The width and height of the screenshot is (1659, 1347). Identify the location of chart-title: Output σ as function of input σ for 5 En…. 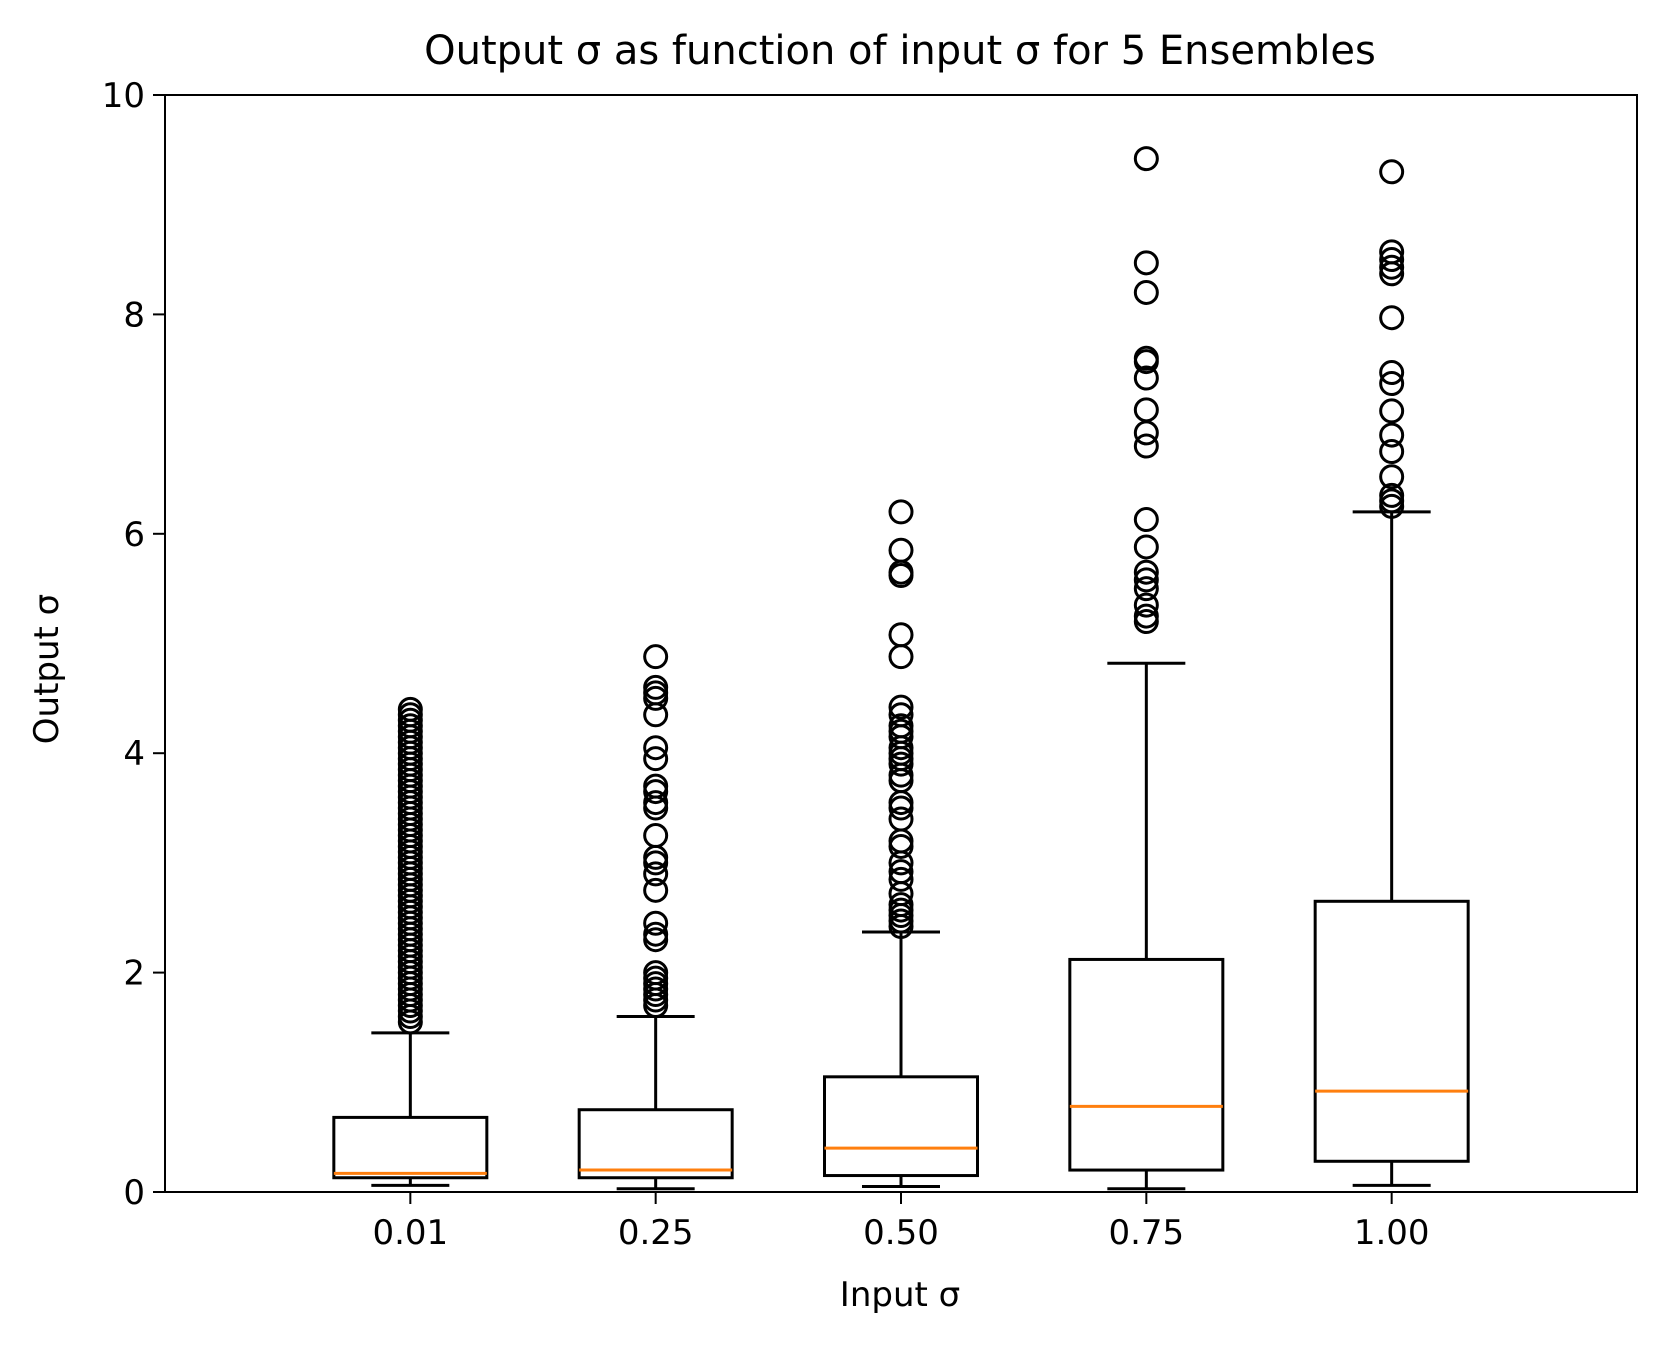
(900, 51).